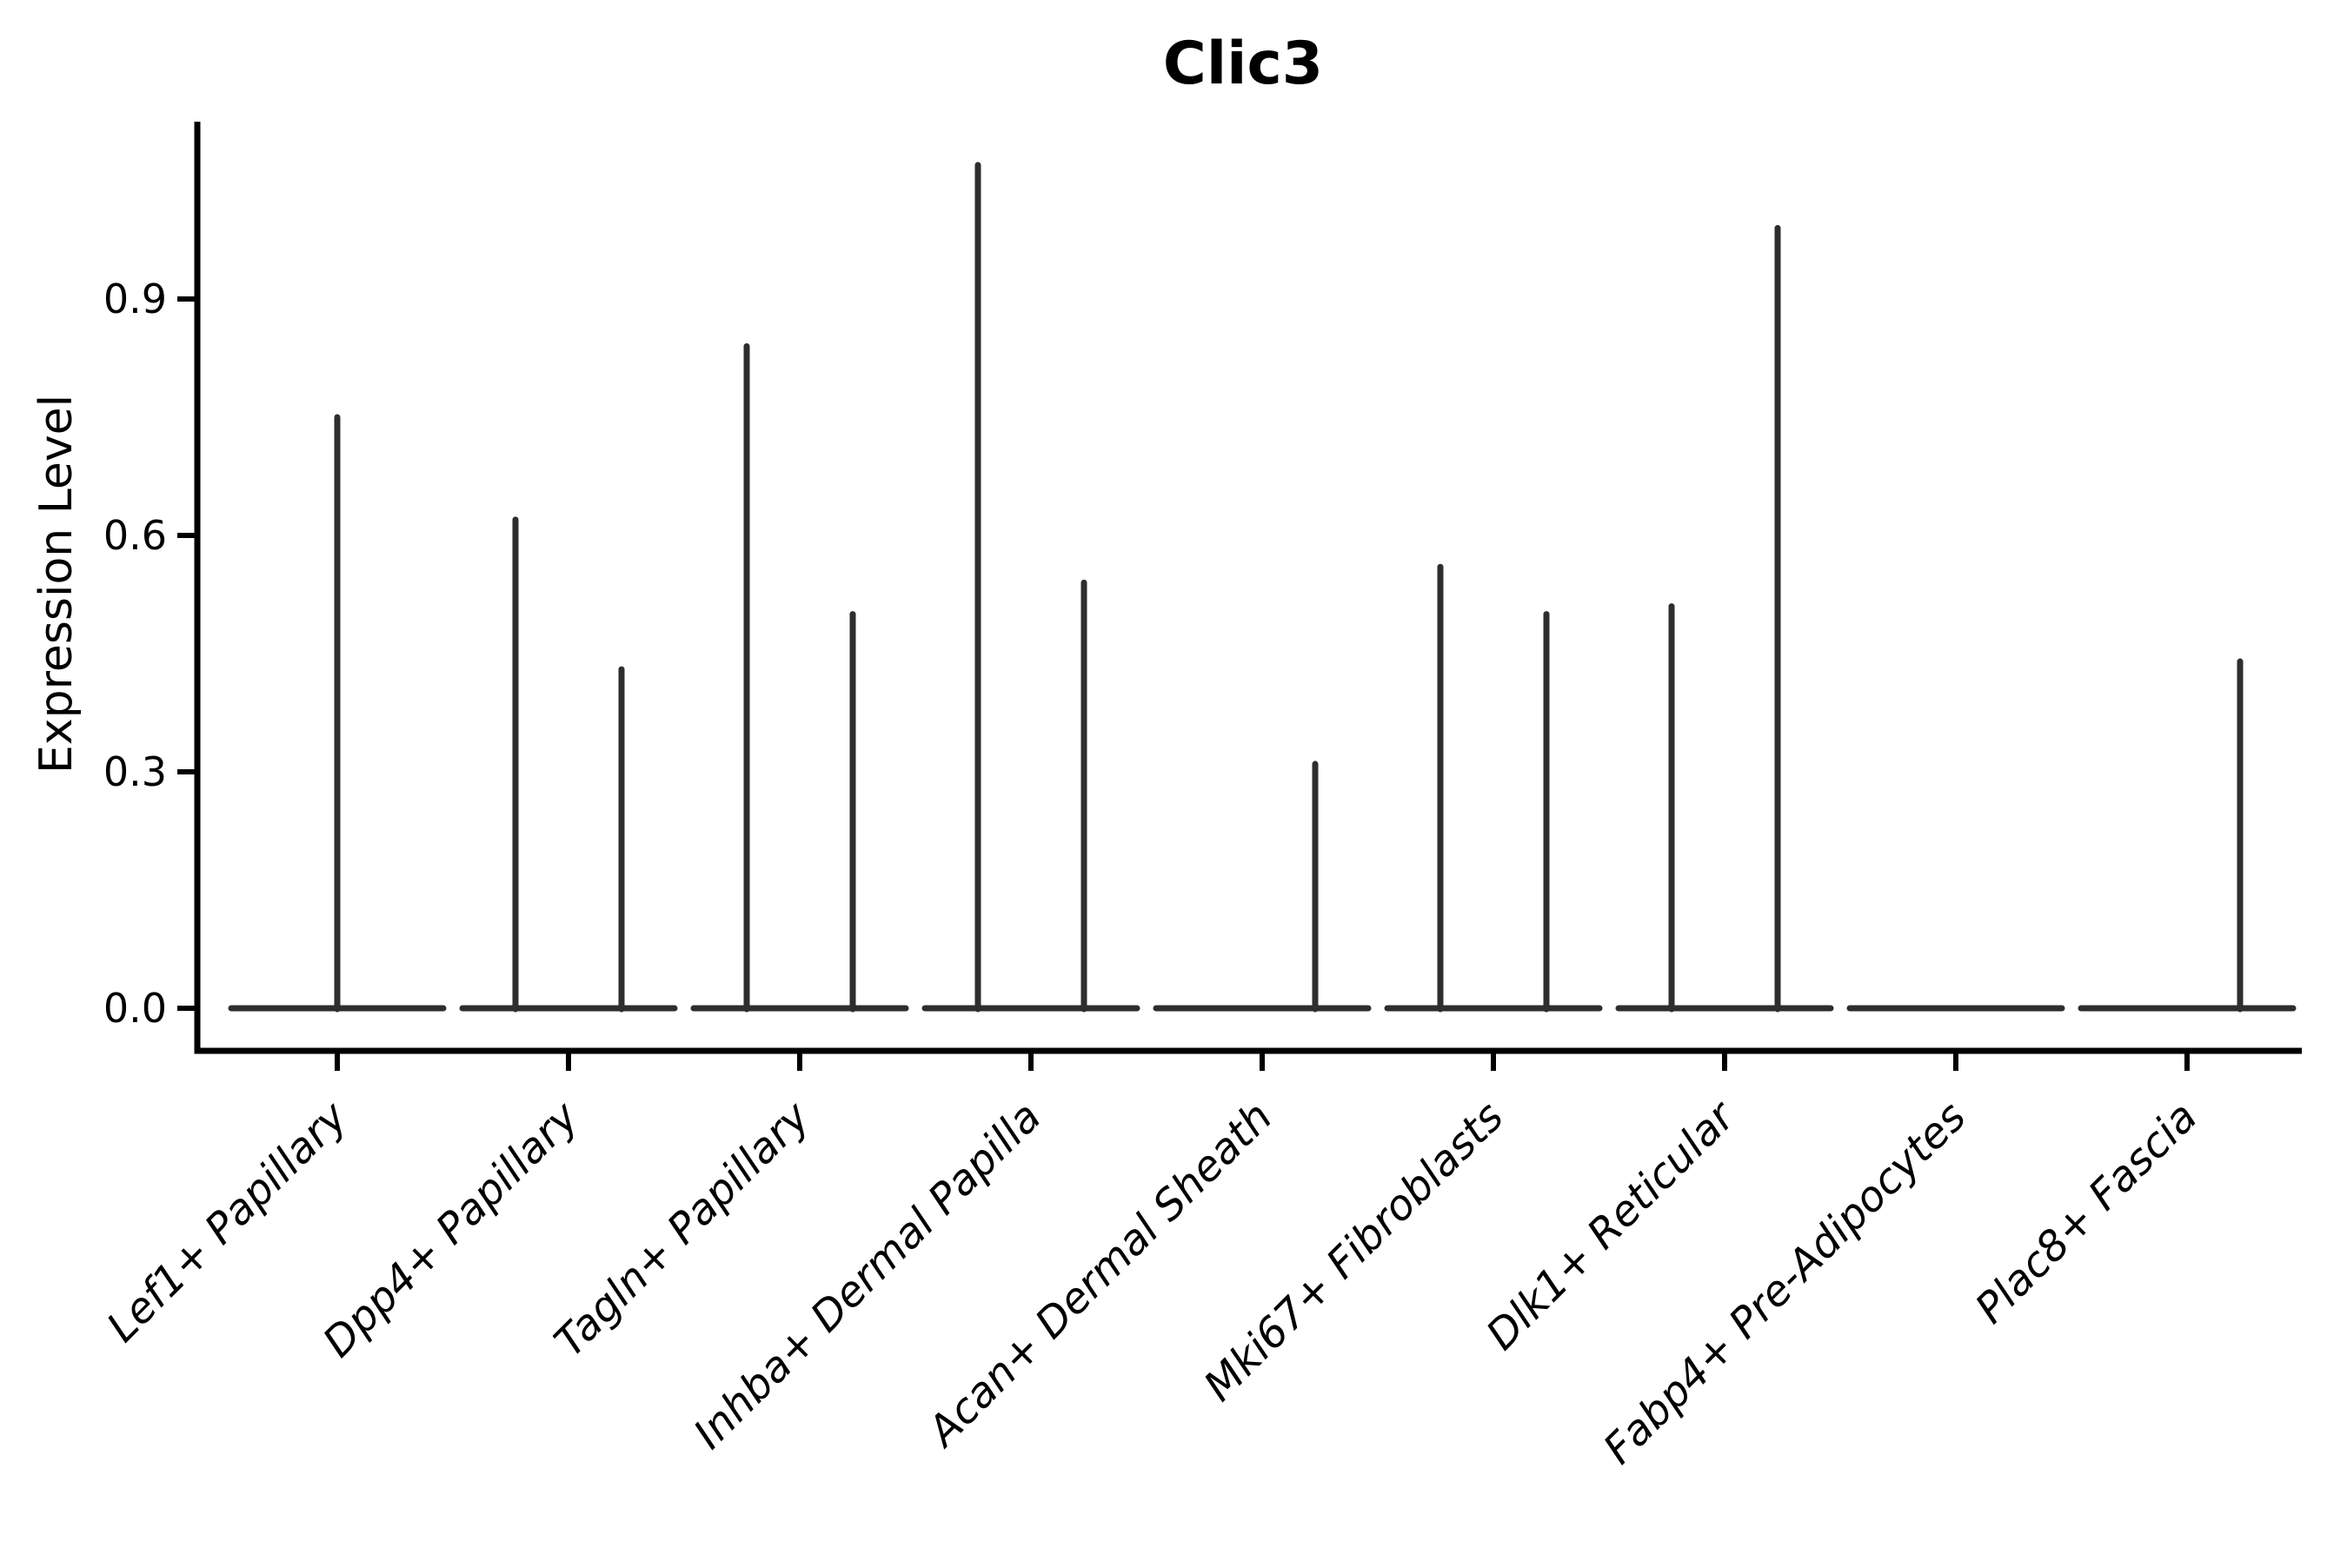  Describe the element at coordinates (135, 299) in the screenshot. I see `y-tick-label: 0.9` at that location.